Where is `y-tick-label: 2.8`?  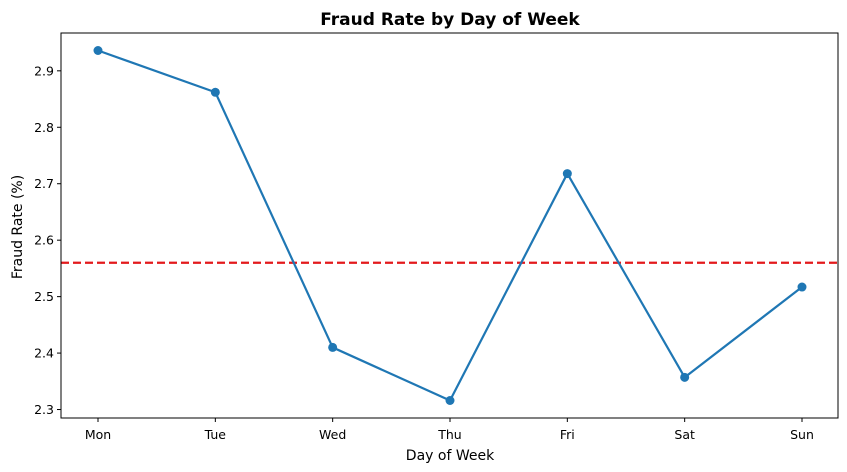
y-tick-label: 2.8 is located at coordinates (44, 127).